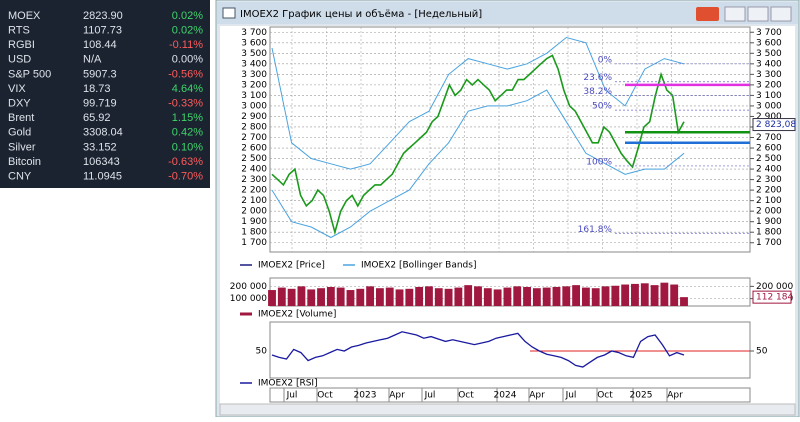 The image size is (800, 422). I want to click on y-tick-label: 1 700, so click(254, 243).